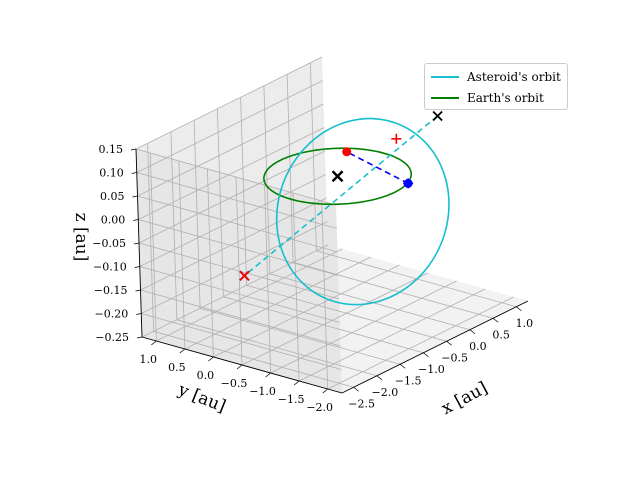 The image size is (640, 480). I want to click on z-axis-label: z [au], so click(81, 237).